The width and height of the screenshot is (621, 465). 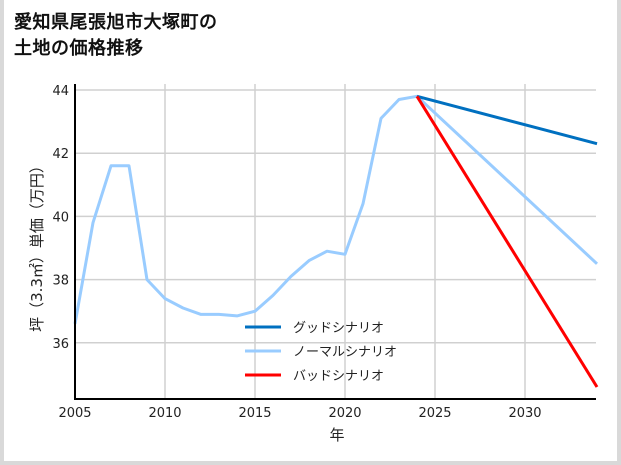 I want to click on legend-label: バッドシナリオ, so click(x=338, y=376).